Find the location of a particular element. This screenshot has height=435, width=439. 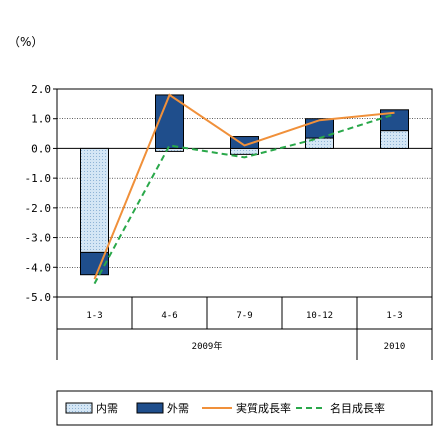

y-tick-label: 2.0 is located at coordinates (41, 89).